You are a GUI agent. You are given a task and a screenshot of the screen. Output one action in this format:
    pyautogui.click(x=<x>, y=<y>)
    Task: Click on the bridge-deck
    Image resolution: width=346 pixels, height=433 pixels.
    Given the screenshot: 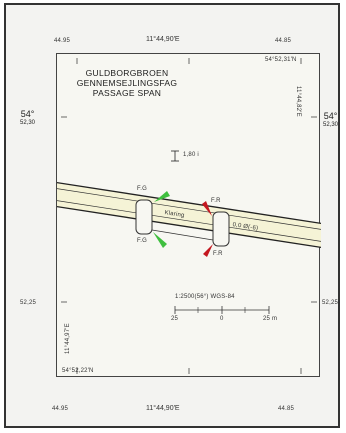 What is the action you would take?
    pyautogui.click(x=189, y=215)
    